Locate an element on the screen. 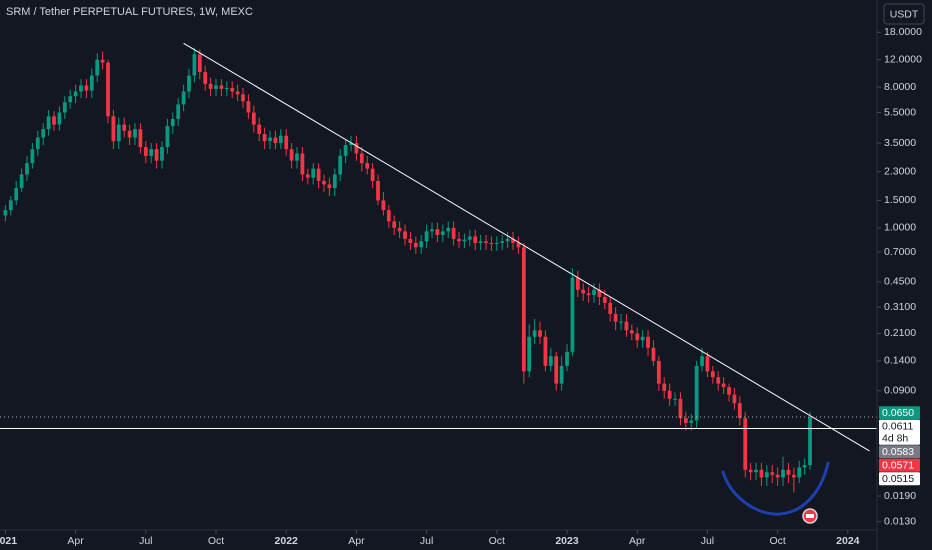 The height and width of the screenshot is (550, 932). price-label: 0.0611 is located at coordinates (897, 427).